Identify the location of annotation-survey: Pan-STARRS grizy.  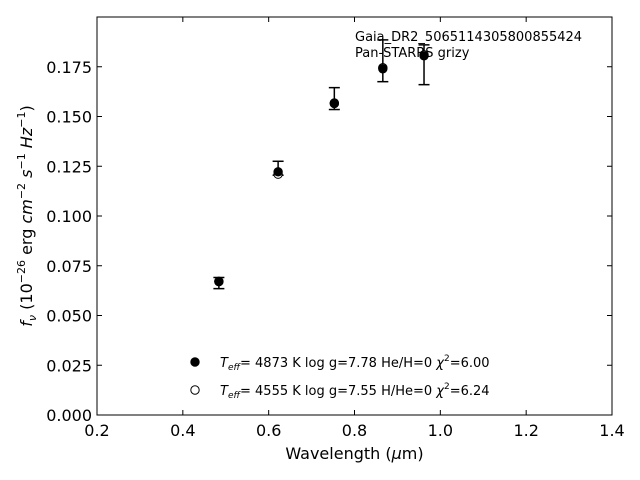
(412, 53).